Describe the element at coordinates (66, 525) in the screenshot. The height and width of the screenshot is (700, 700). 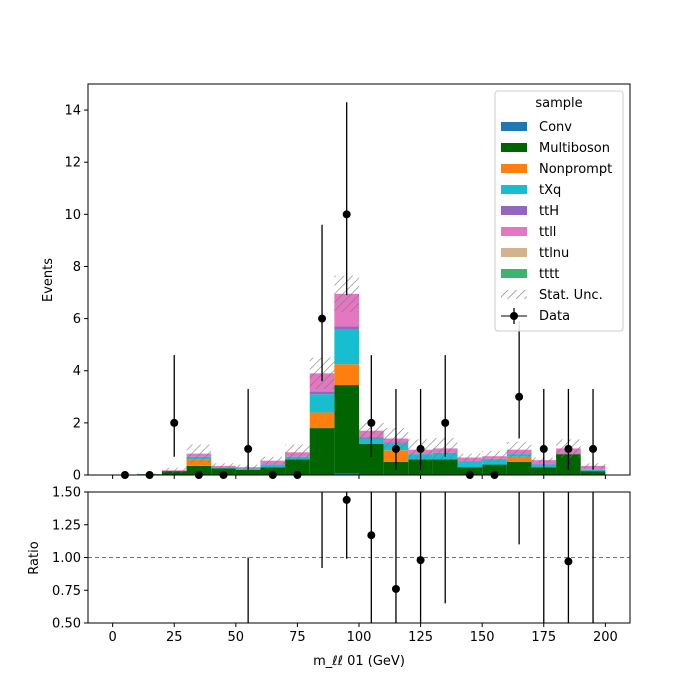
I see `ratio-y-tick-label-1.25: 1.25` at that location.